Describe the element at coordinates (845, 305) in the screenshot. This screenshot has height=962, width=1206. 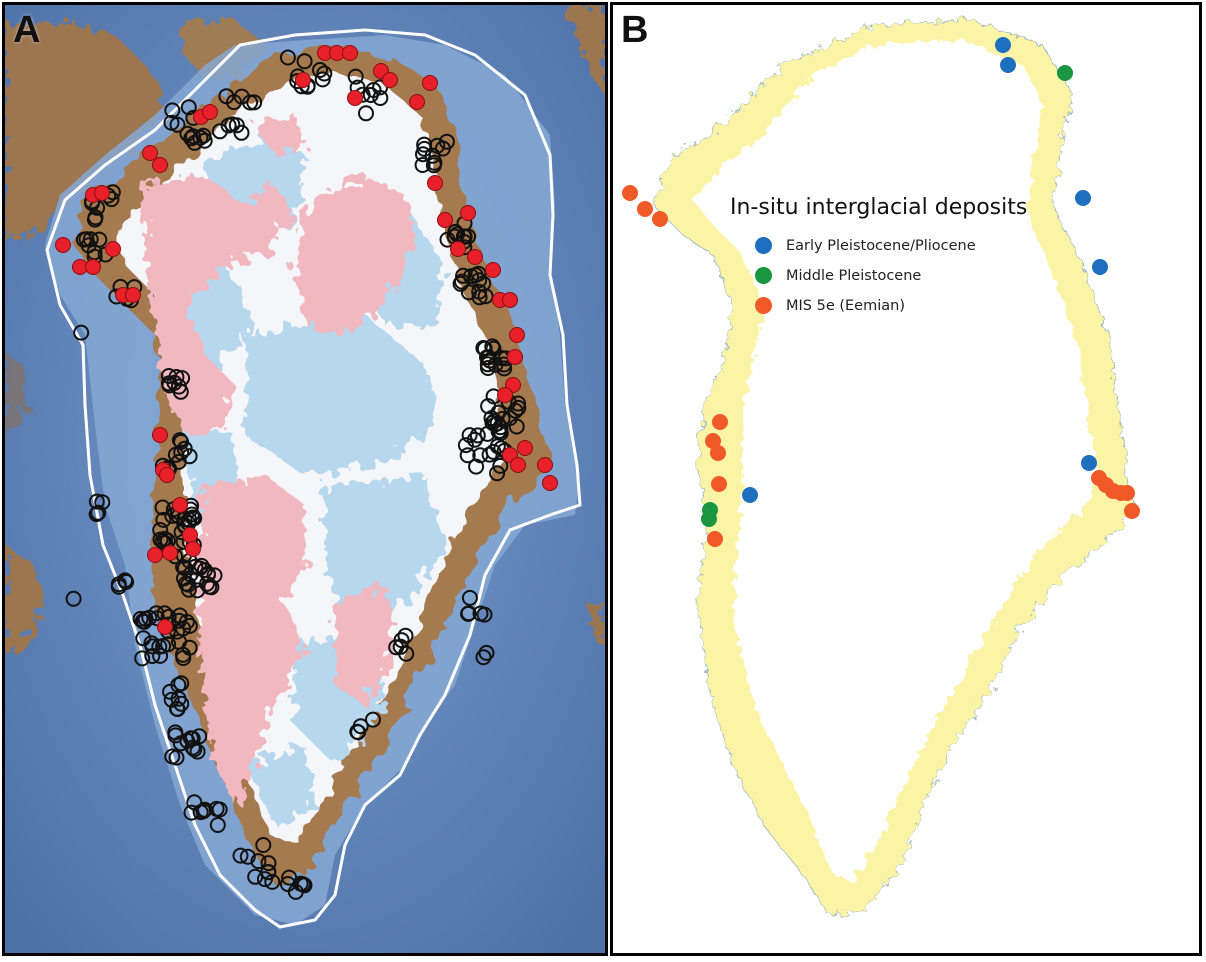
I see `legend-label: MIS 5e (Eemian)` at that location.